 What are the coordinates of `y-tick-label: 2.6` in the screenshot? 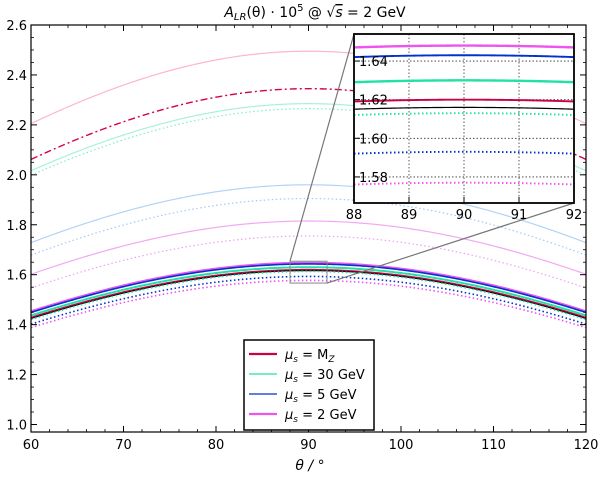 It's located at (16, 26).